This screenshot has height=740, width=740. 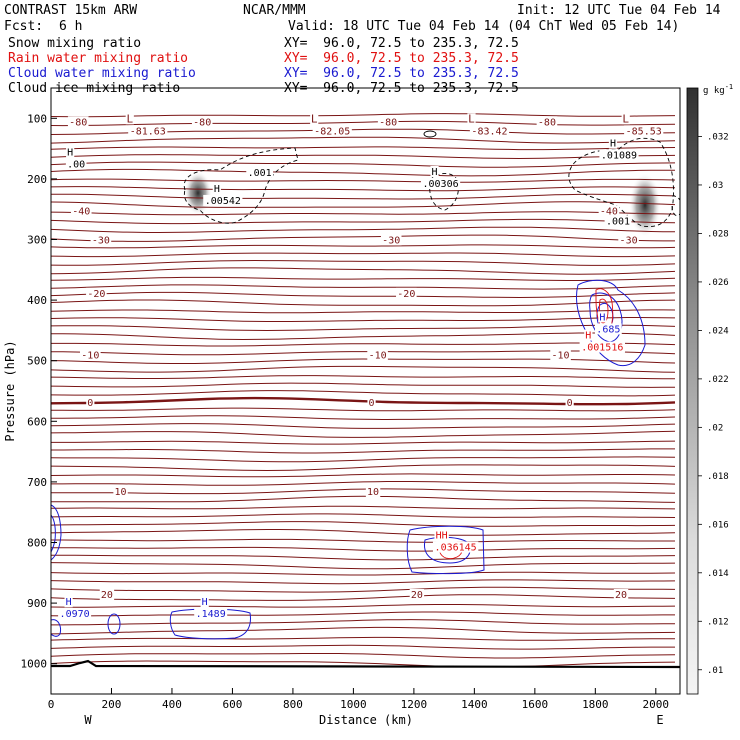 What do you see at coordinates (401, 58) in the screenshot?
I see `field-rain-xy: XY= 96.0, 72.5 to 235.3, 72.5` at bounding box center [401, 58].